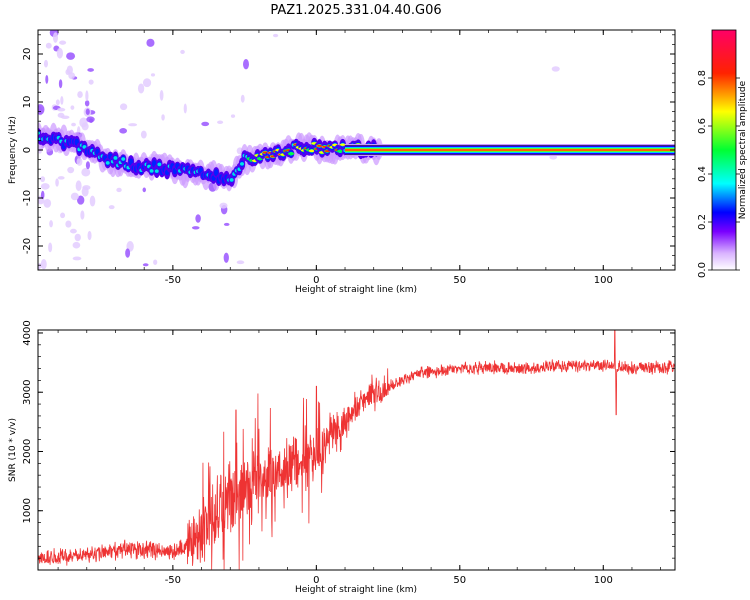 The height and width of the screenshot is (600, 750). What do you see at coordinates (356, 290) in the screenshot?
I see `spectrogram-x-label: Height of straight line (km)` at bounding box center [356, 290].